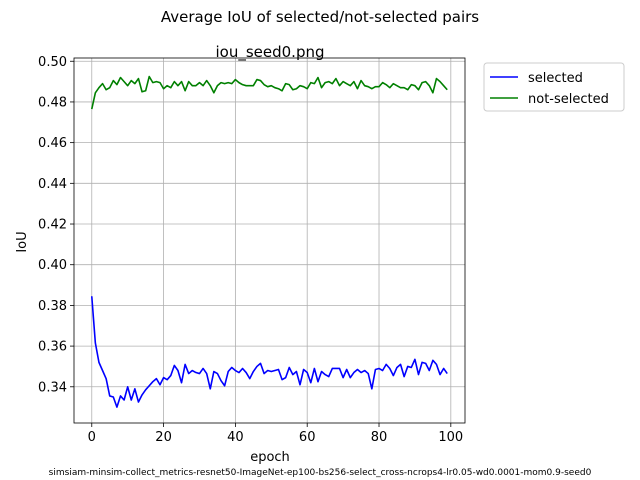  I want to click on chart-title: iou_seed0.png, so click(269, 52).